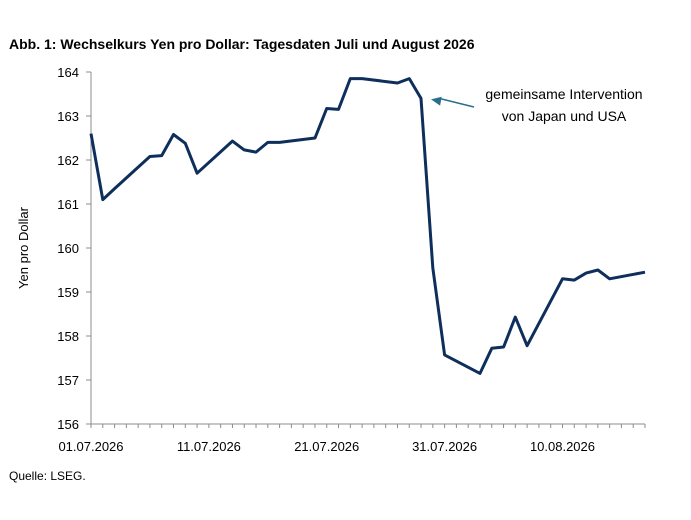 Image resolution: width=691 pixels, height=520 pixels. Describe the element at coordinates (90, 446) in the screenshot. I see `x-tick-label: 01.07.2026` at that location.